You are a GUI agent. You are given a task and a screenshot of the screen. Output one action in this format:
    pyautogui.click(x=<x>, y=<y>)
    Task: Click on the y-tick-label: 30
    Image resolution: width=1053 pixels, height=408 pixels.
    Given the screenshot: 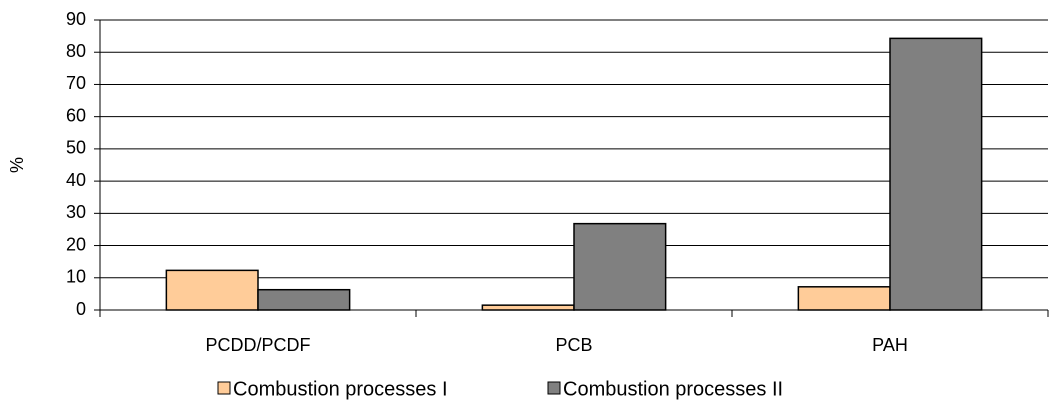 What is the action you would take?
    pyautogui.click(x=76, y=212)
    